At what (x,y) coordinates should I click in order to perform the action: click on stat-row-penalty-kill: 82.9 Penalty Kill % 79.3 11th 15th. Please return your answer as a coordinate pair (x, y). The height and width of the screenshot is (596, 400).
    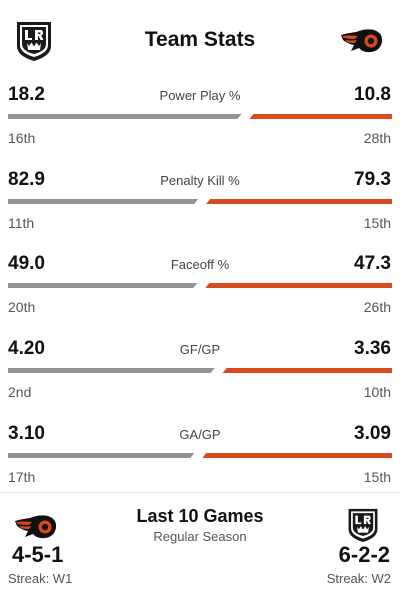
    Looking at the image, I should click on (200, 211).